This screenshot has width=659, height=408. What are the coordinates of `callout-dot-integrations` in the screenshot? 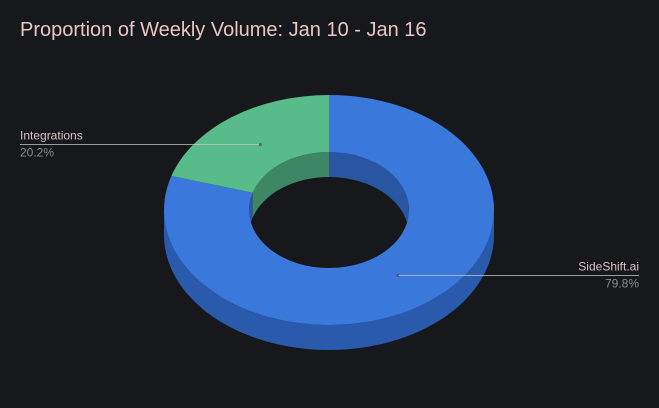 It's located at (260, 144).